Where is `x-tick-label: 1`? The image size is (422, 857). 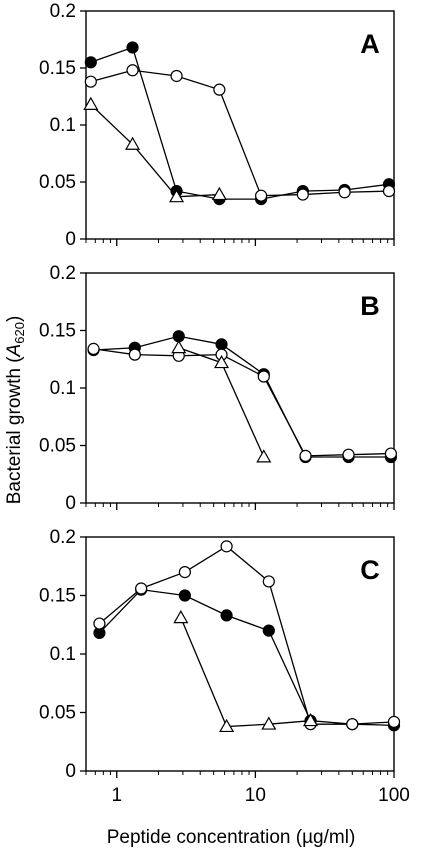 x-tick-label: 1 is located at coordinates (116, 795).